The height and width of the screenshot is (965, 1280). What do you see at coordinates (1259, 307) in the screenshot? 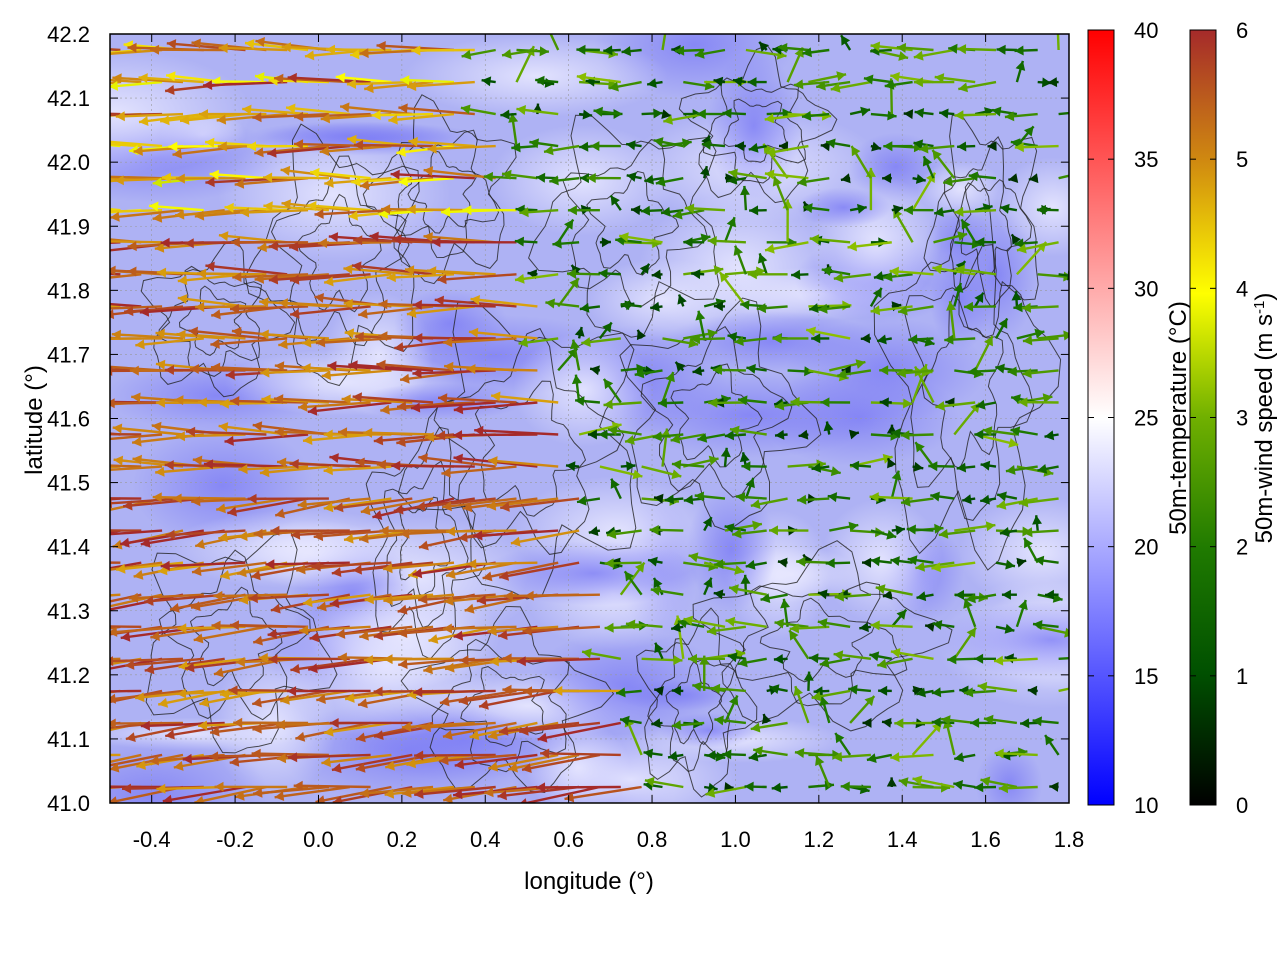
I see `wind-colorbar-label-exp: -1` at bounding box center [1259, 307].